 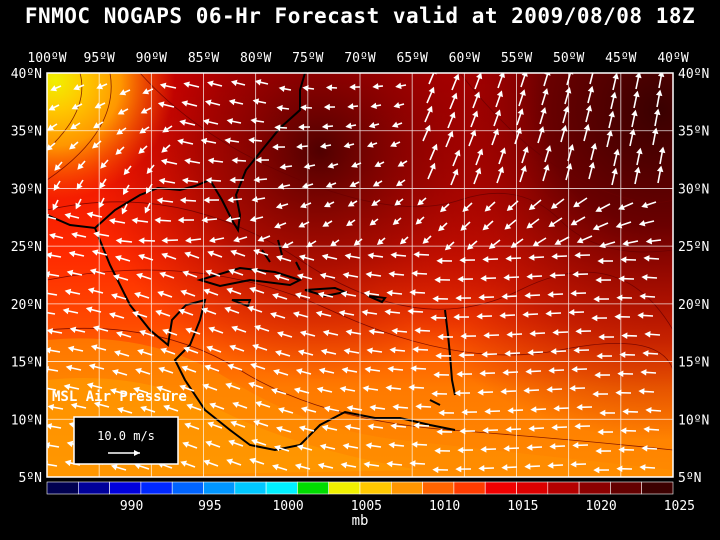 What do you see at coordinates (569, 79) in the screenshot?
I see `wind-arrow` at bounding box center [569, 79].